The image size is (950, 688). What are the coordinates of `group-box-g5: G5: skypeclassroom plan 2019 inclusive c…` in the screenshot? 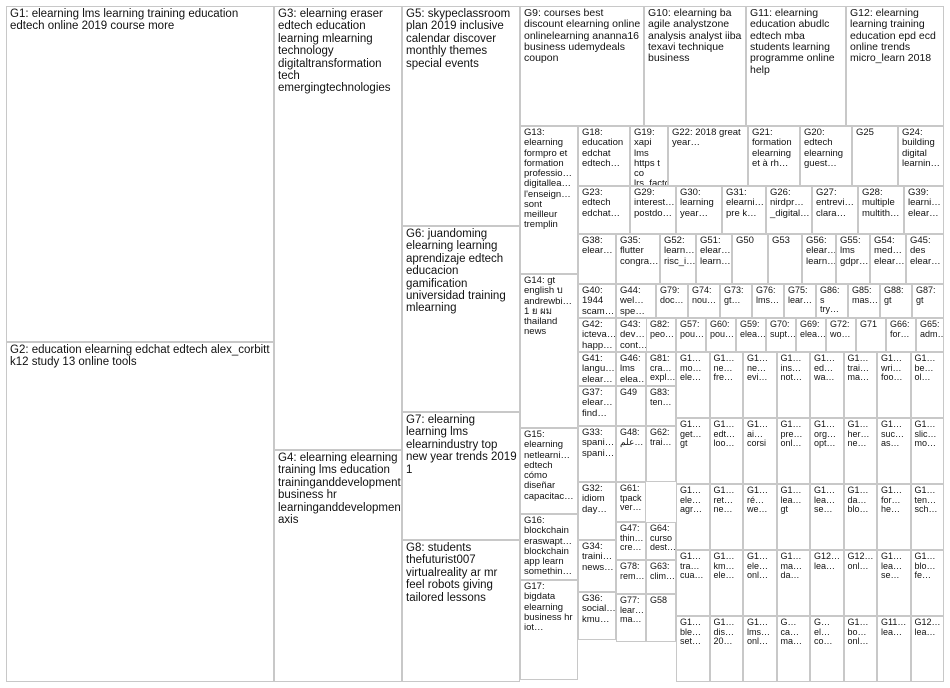 It's located at (461, 116).